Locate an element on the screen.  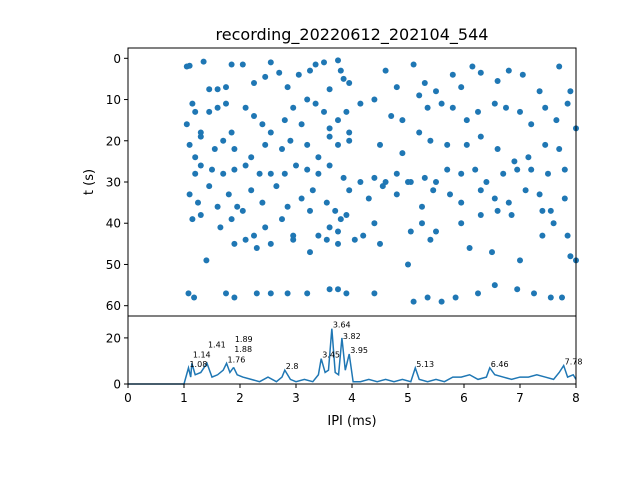
y-tick-label: 60 is located at coordinates (113, 306).